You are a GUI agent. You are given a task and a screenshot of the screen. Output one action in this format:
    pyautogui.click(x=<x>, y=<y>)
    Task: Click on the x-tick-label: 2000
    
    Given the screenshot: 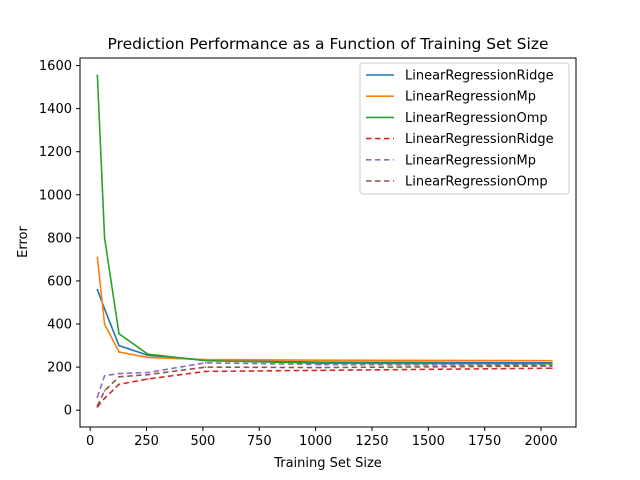 What is the action you would take?
    pyautogui.click(x=541, y=441)
    